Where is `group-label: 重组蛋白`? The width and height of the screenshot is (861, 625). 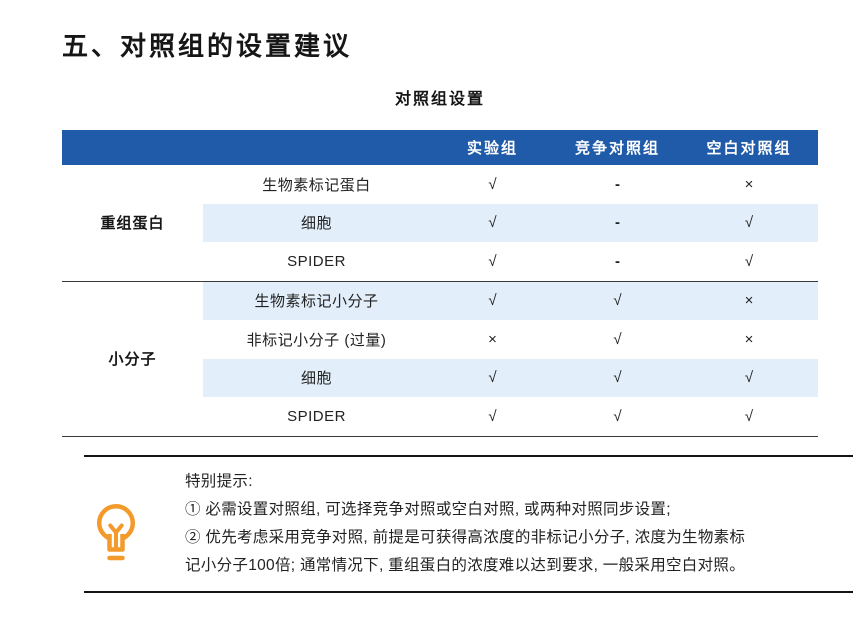
group-label: 重组蛋白 is located at coordinates (132, 224).